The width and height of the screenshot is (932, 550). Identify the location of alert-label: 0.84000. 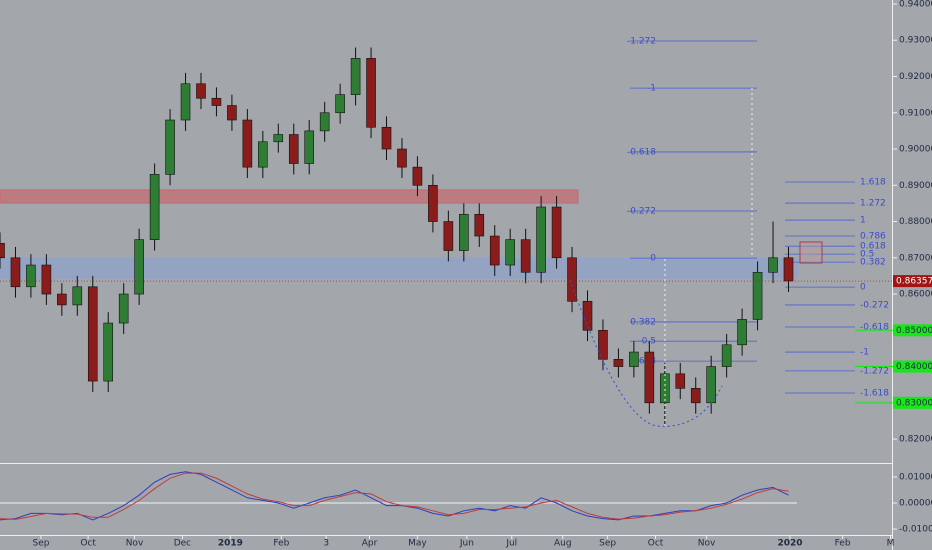
(914, 367).